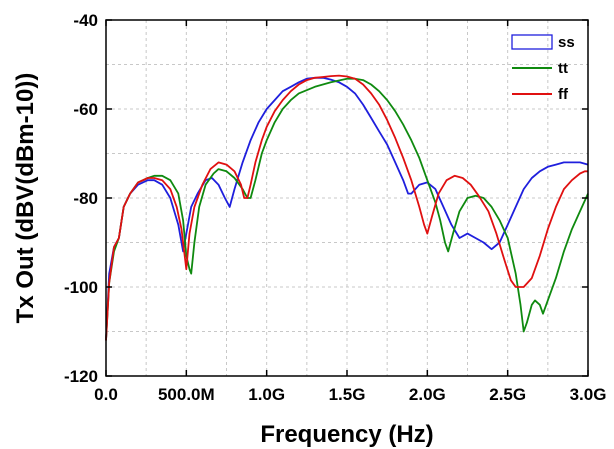 The height and width of the screenshot is (449, 614). I want to click on x-tick-label: 2.5G, so click(507, 394).